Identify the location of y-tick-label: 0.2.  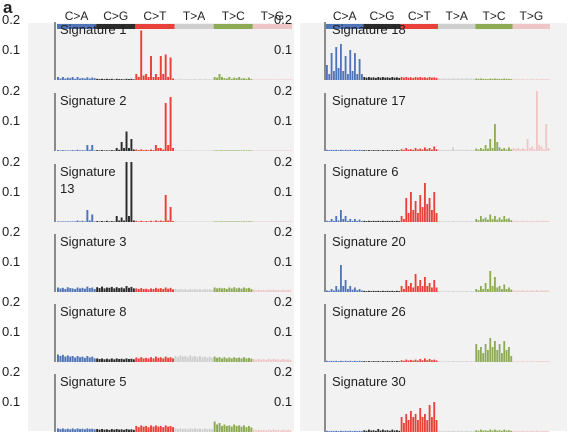
(11, 90).